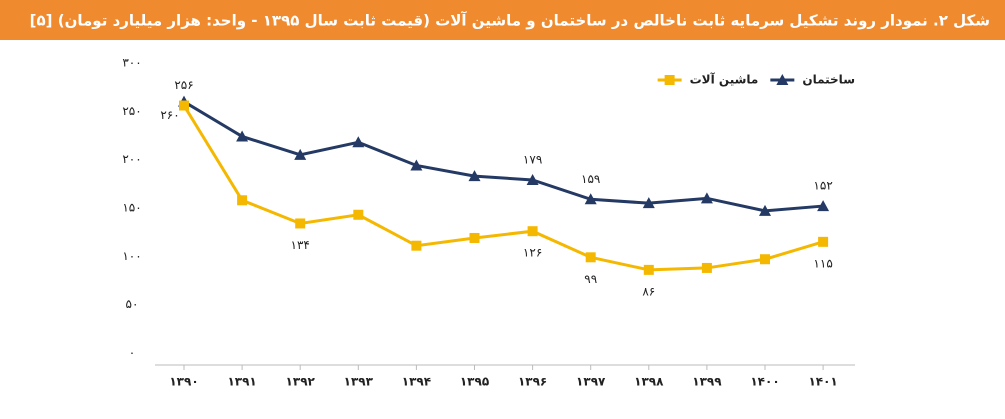 The image size is (1005, 419). What do you see at coordinates (131, 63) in the screenshot?
I see `y-tick-label: ۳۰۰` at bounding box center [131, 63].